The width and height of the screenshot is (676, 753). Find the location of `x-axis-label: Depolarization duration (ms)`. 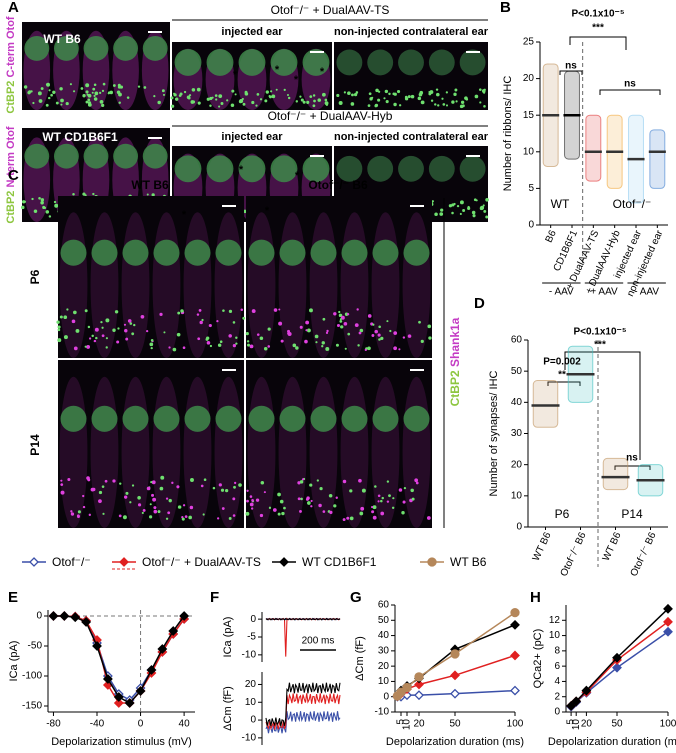

x-axis-label: Depolarization duration (ms) is located at coordinates (612, 742).